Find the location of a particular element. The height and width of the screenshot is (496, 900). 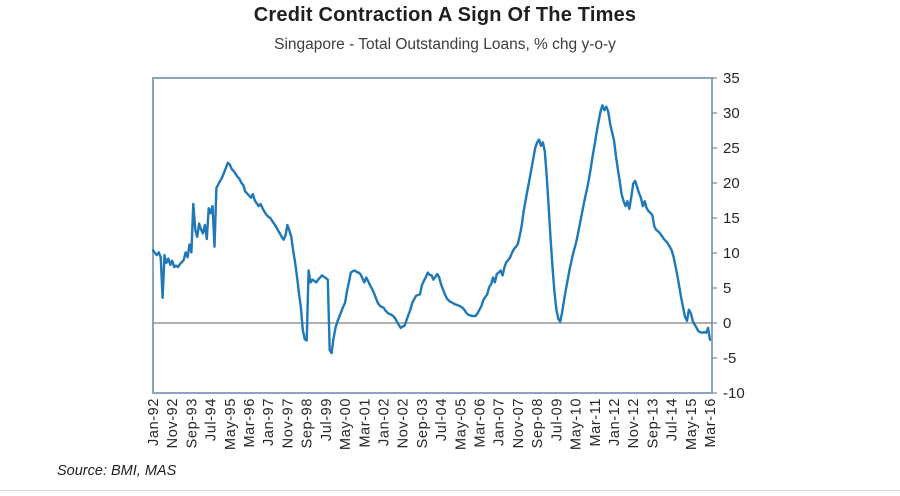

x-axis-tick-label: Jan-12 is located at coordinates (615, 422).